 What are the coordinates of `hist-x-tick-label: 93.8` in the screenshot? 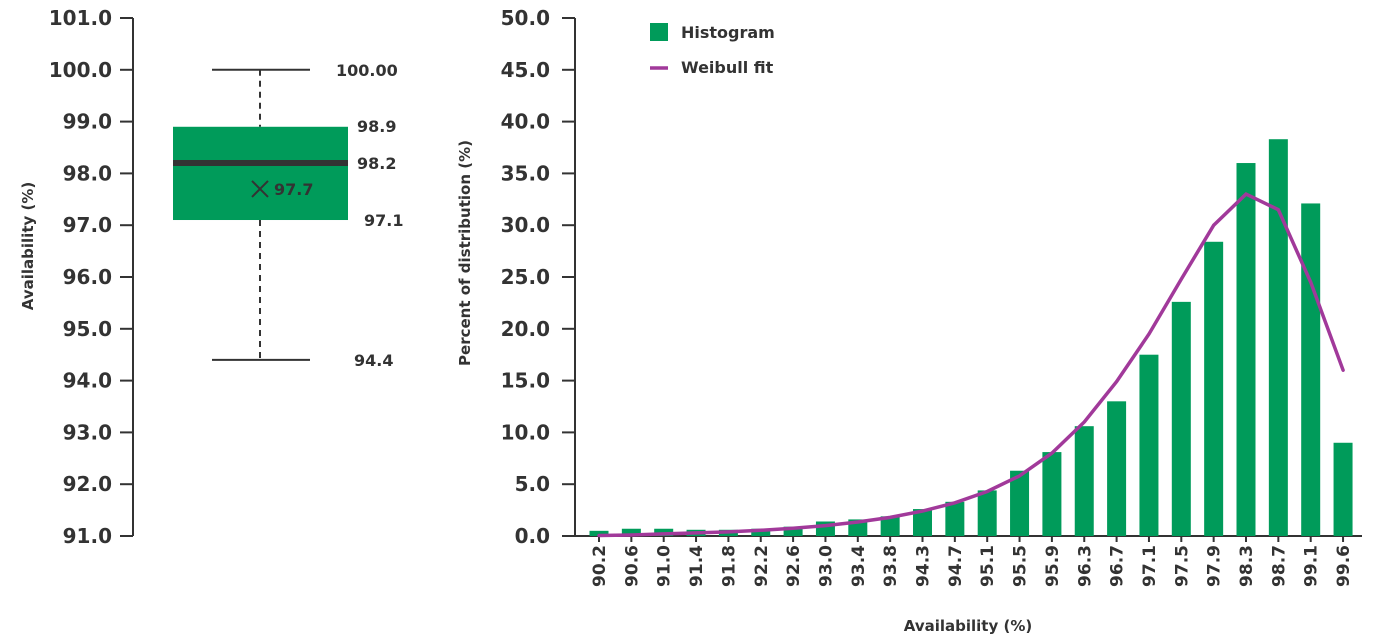 It's located at (891, 566).